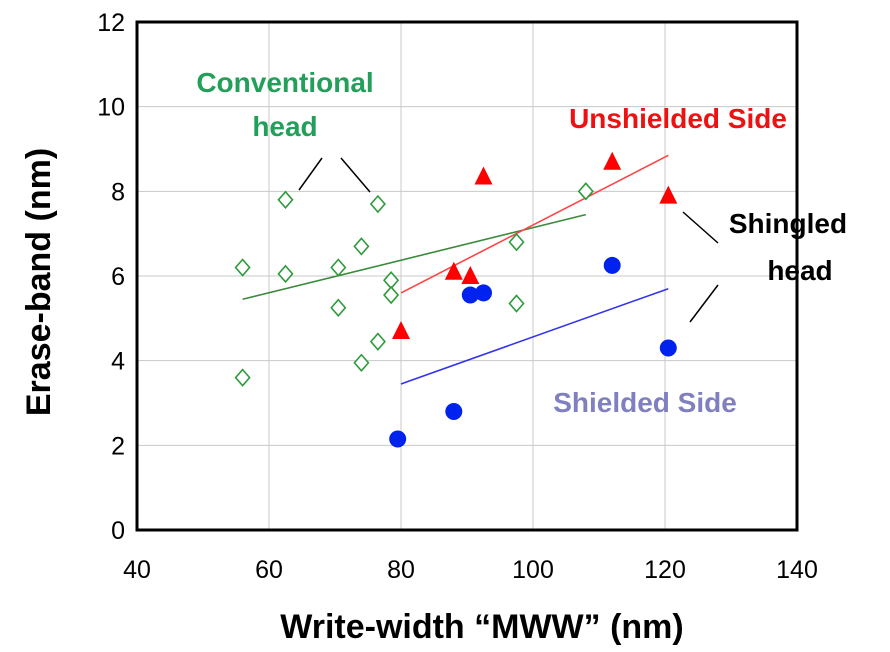 Image resolution: width=890 pixels, height=652 pixels. I want to click on y-tick-label: 6, so click(118, 277).